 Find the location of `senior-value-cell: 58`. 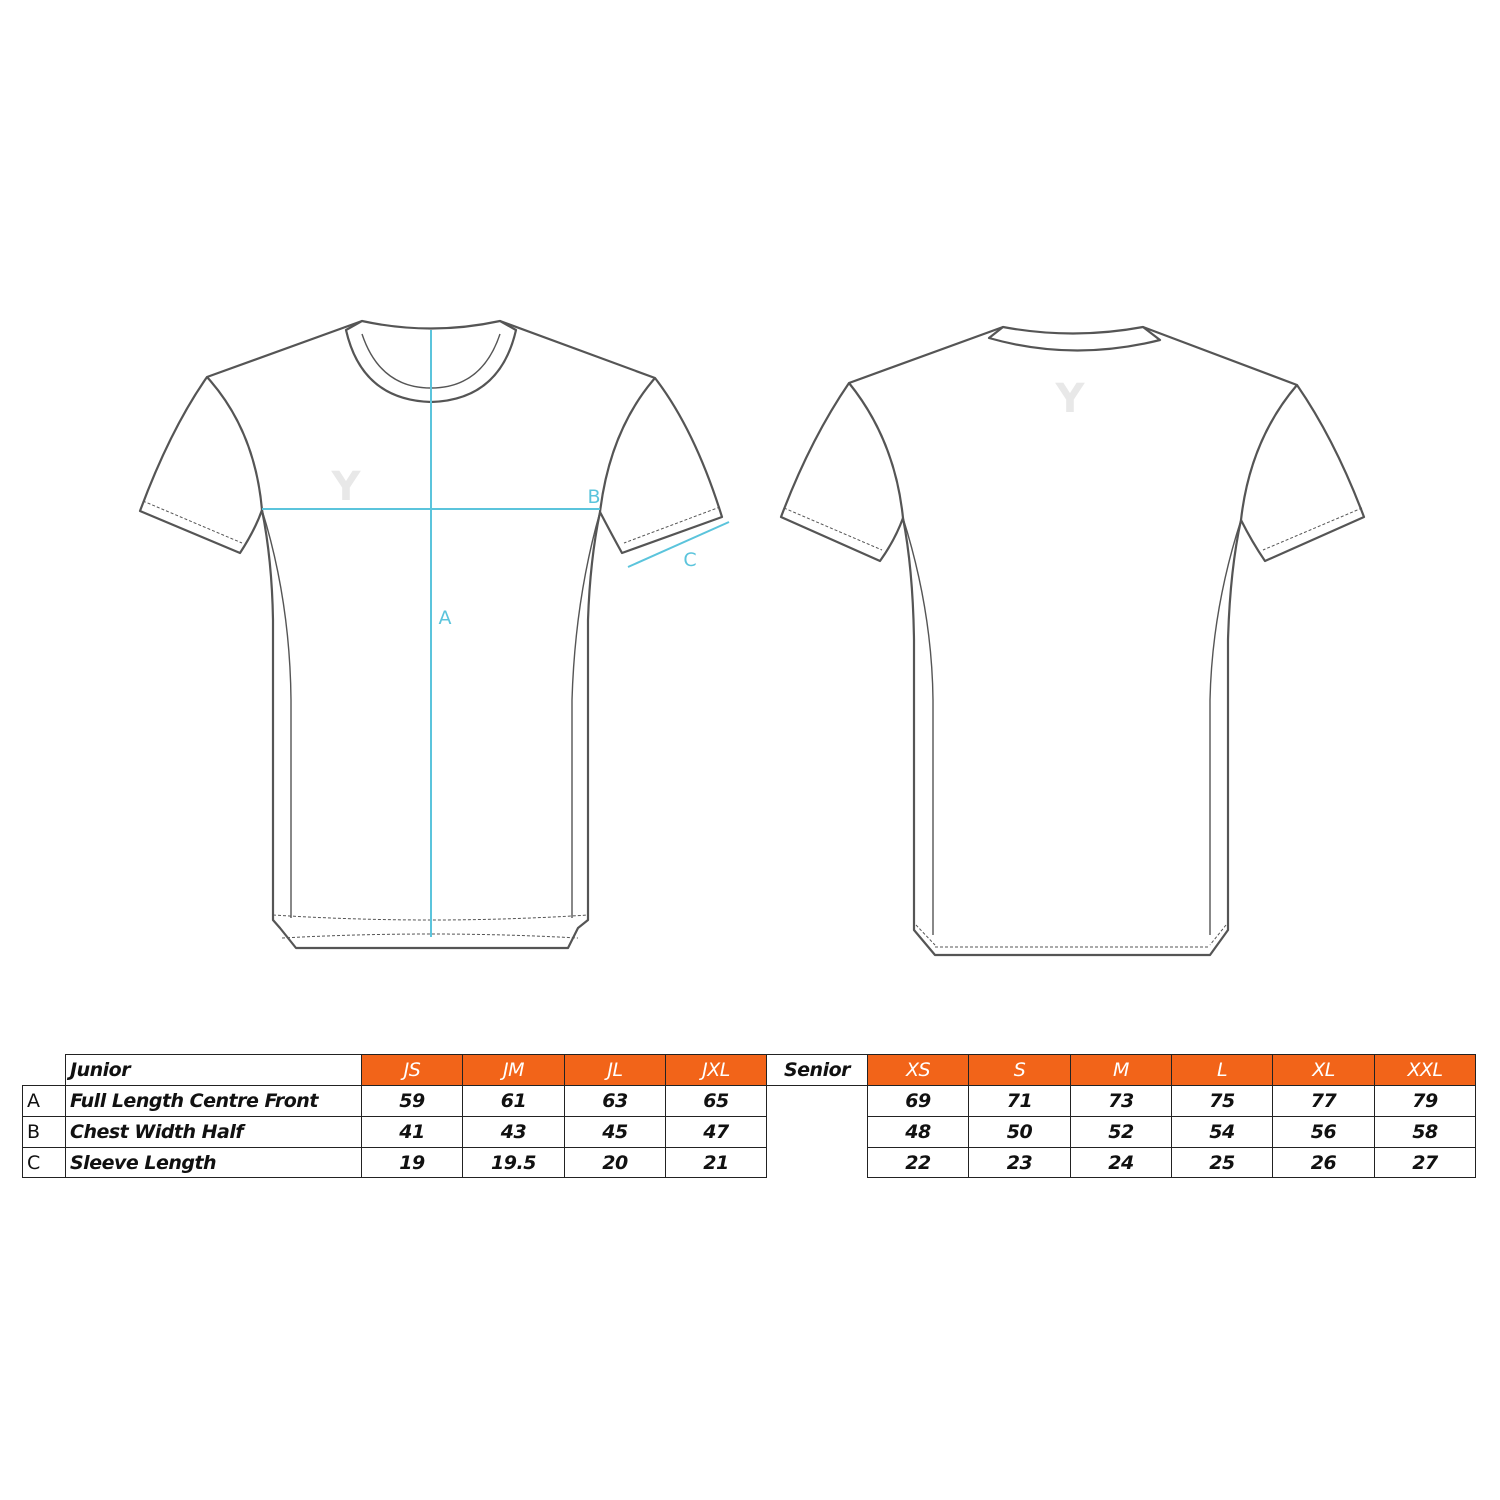

senior-value-cell: 58 is located at coordinates (1425, 1132).